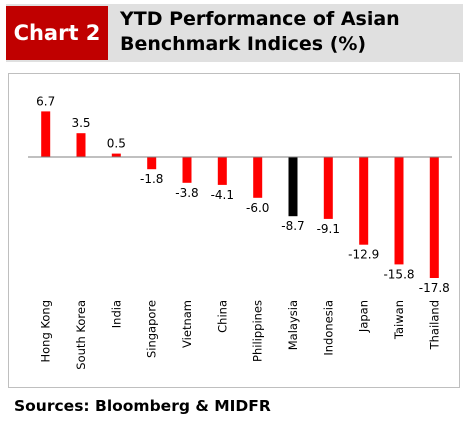 The image size is (469, 424). What do you see at coordinates (364, 316) in the screenshot?
I see `category-label: Japan` at bounding box center [364, 316].